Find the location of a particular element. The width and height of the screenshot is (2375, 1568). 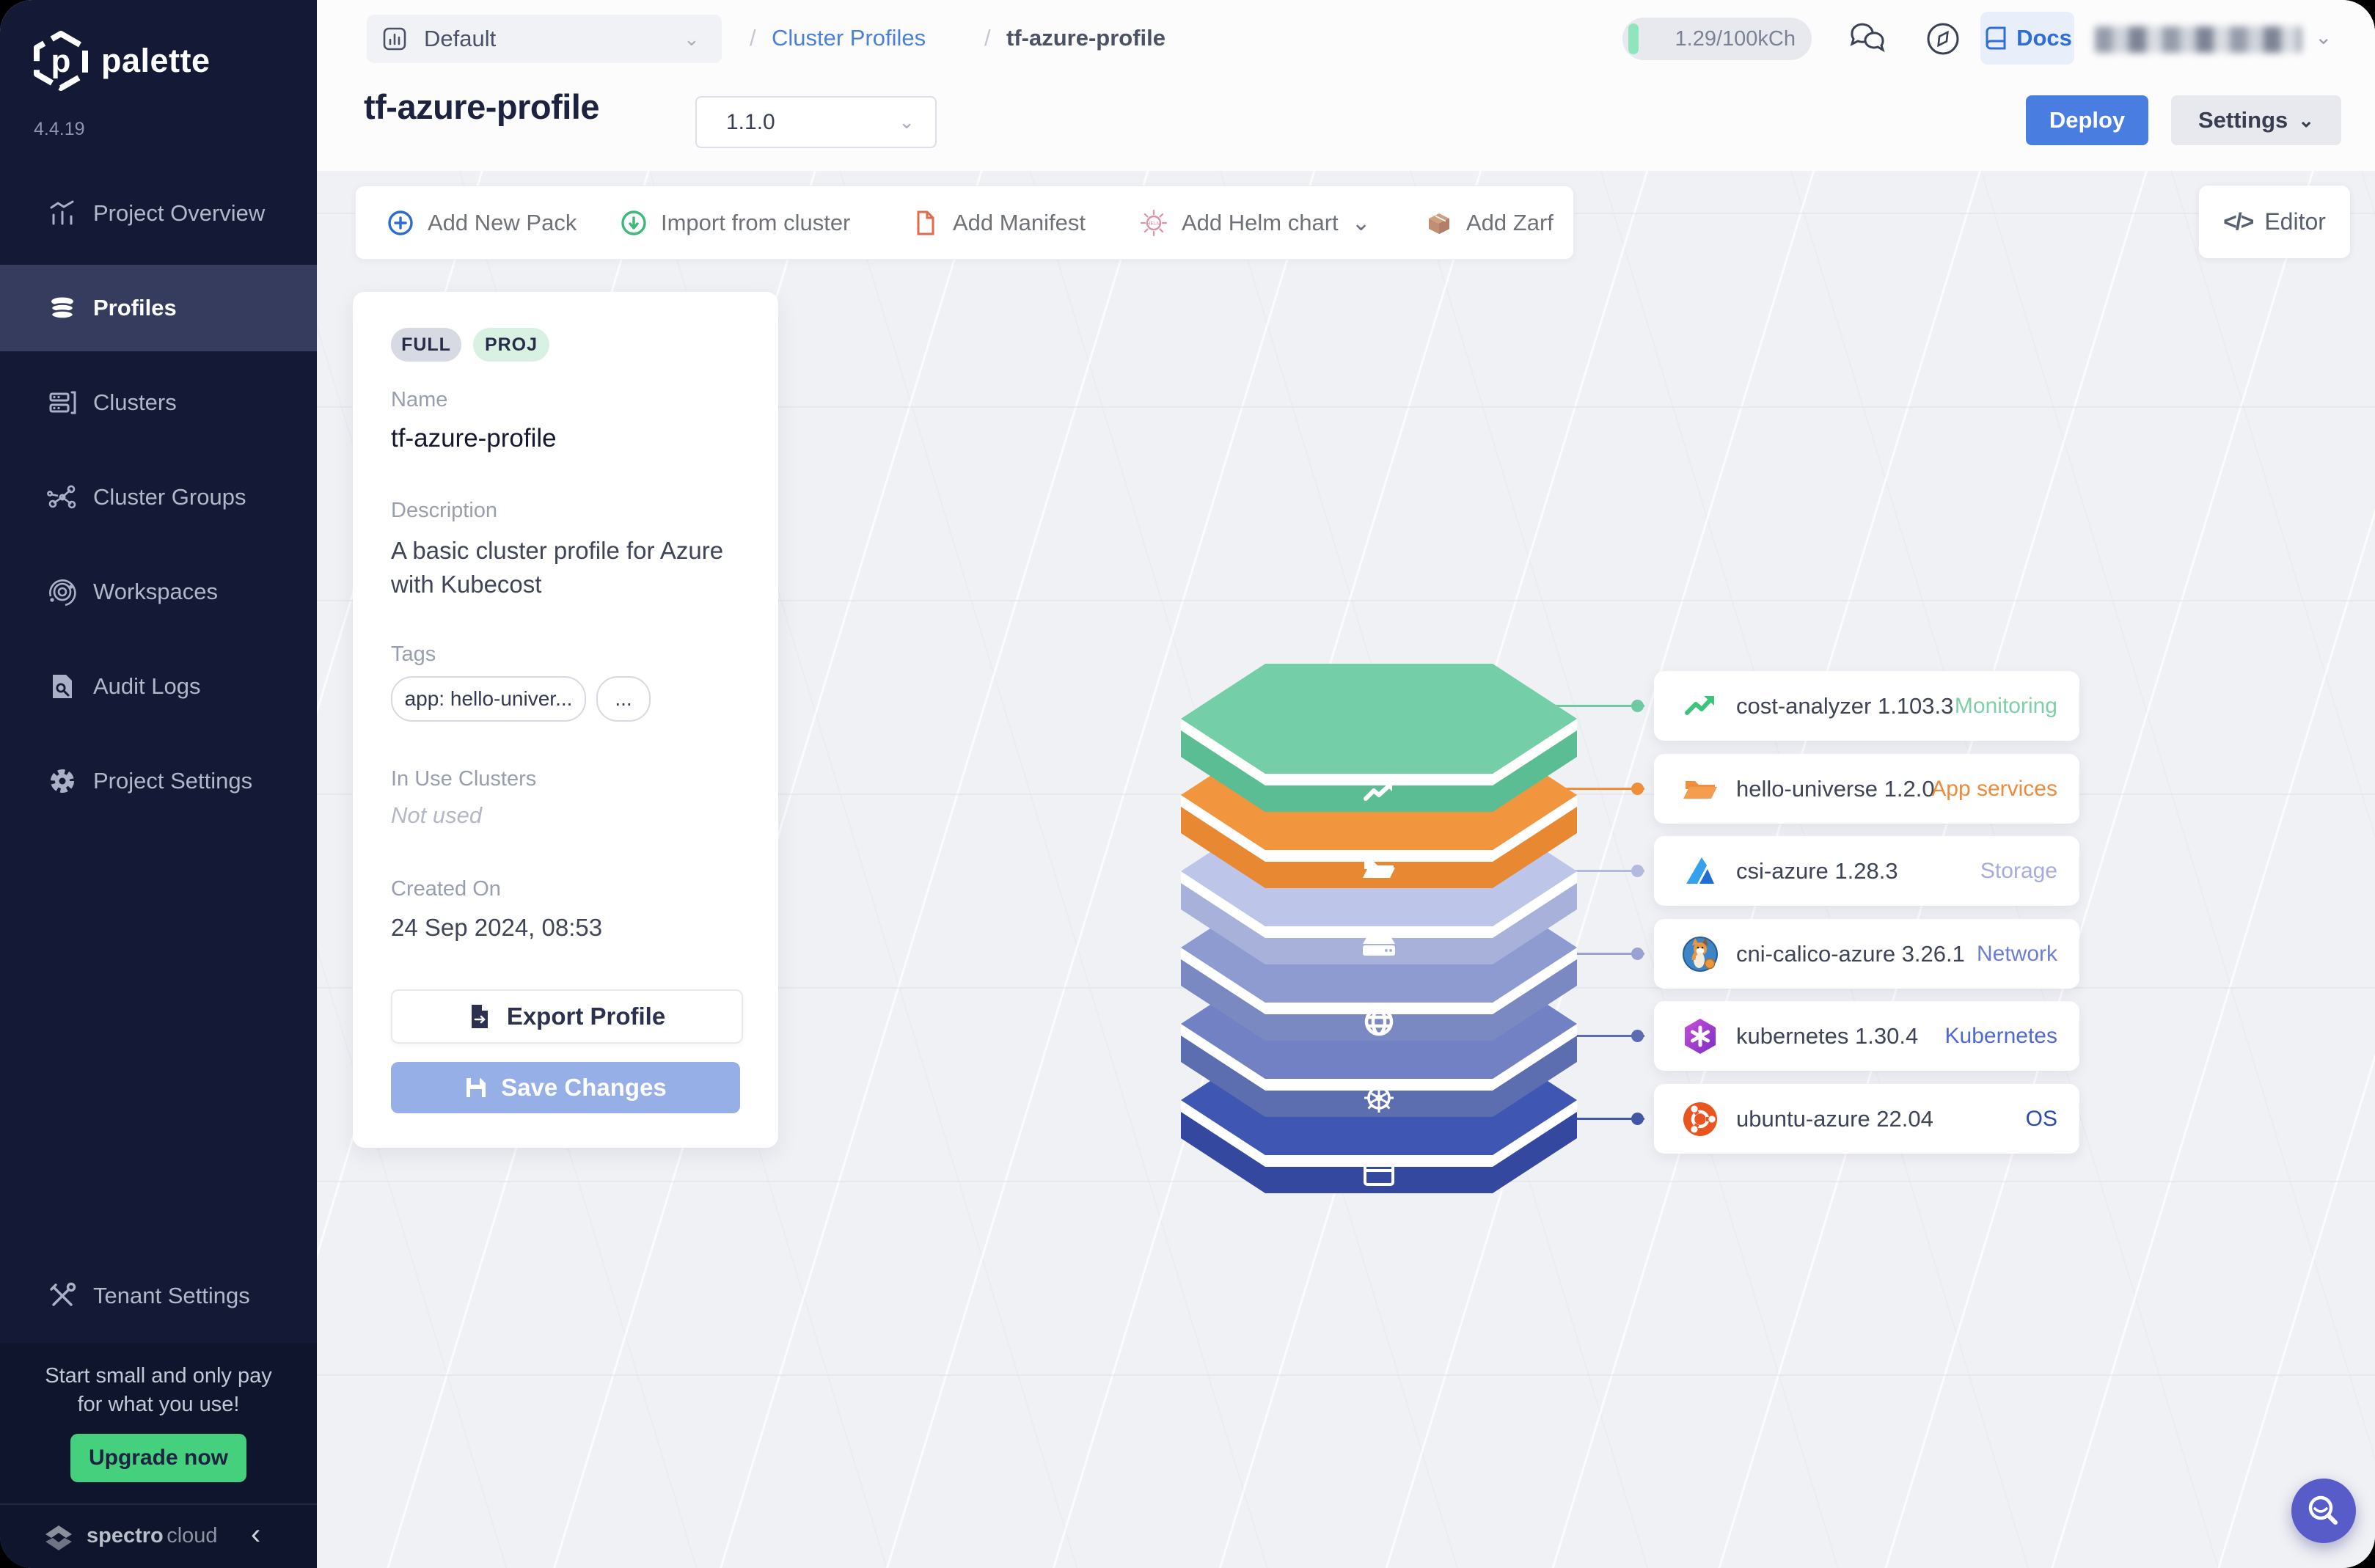

sidebar-item-project-settings: Project Settings is located at coordinates (158, 781).